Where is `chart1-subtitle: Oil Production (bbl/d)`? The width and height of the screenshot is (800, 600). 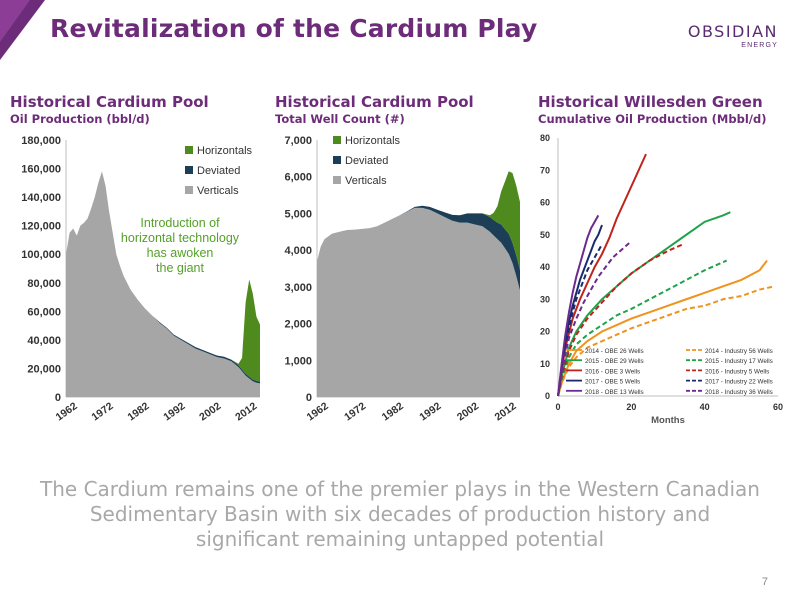 chart1-subtitle: Oil Production (bbl/d) is located at coordinates (80, 119).